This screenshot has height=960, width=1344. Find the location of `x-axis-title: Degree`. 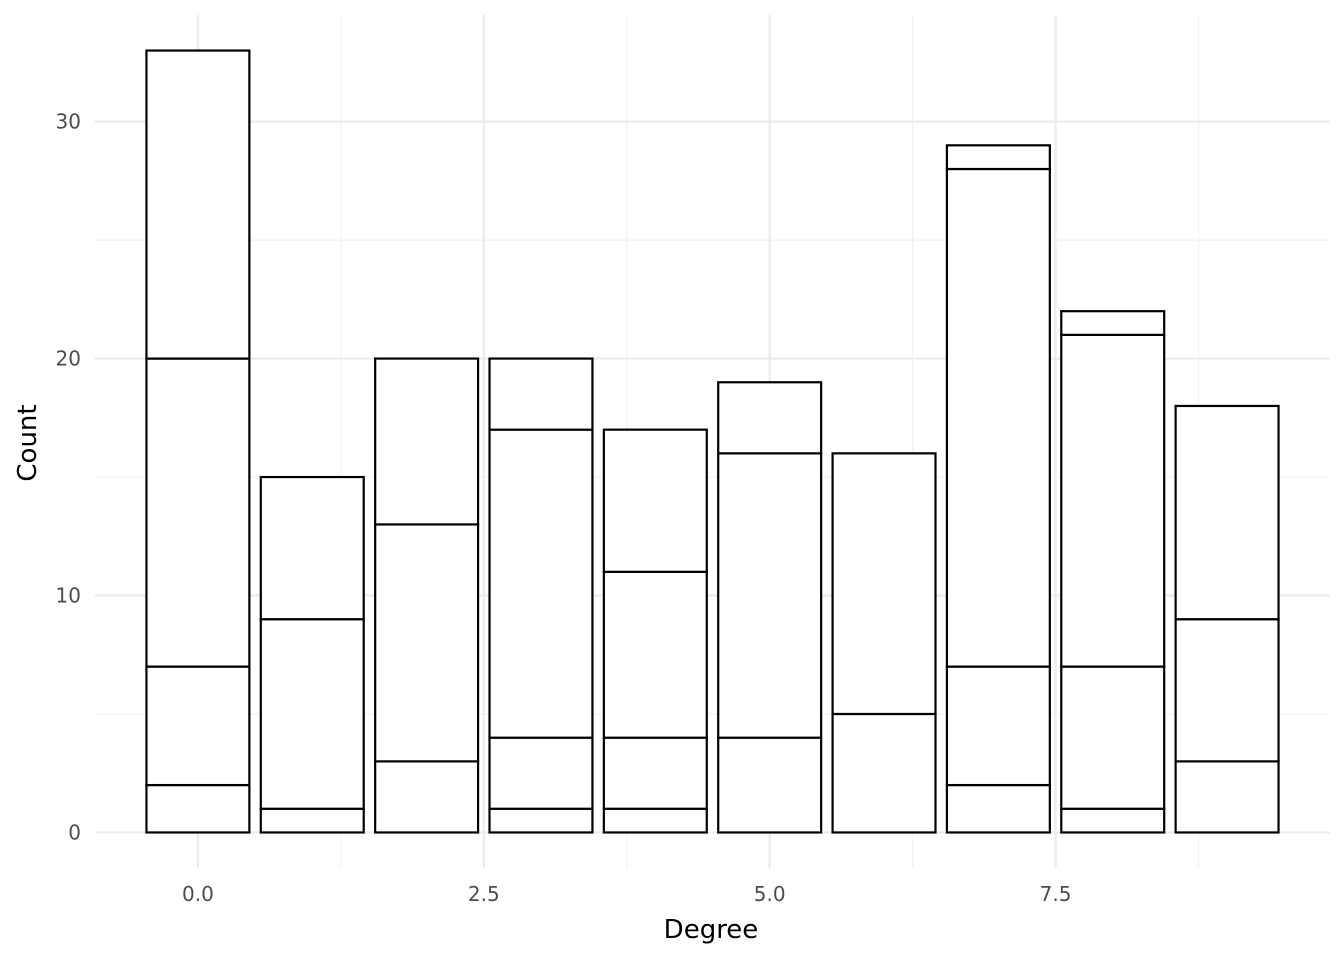

x-axis-title: Degree is located at coordinates (711, 930).